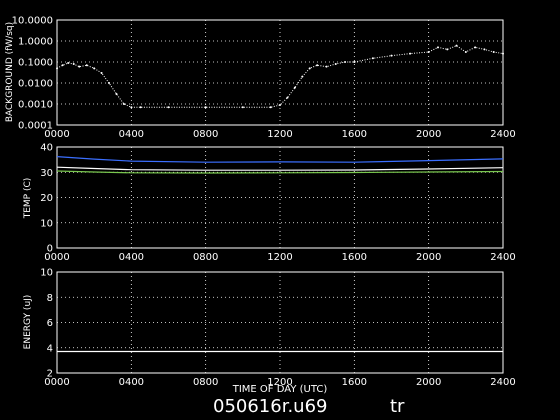 The height and width of the screenshot is (420, 560). Describe the element at coordinates (35, 105) in the screenshot. I see `y-tick-label: 0.0010` at that location.